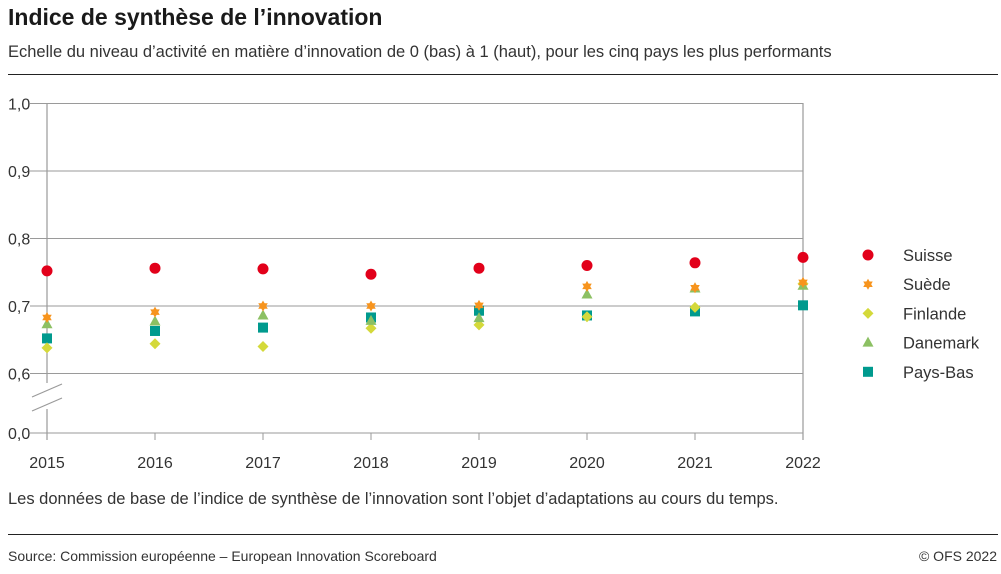  Describe the element at coordinates (868, 285) in the screenshot. I see `legend-marker-suède` at that location.